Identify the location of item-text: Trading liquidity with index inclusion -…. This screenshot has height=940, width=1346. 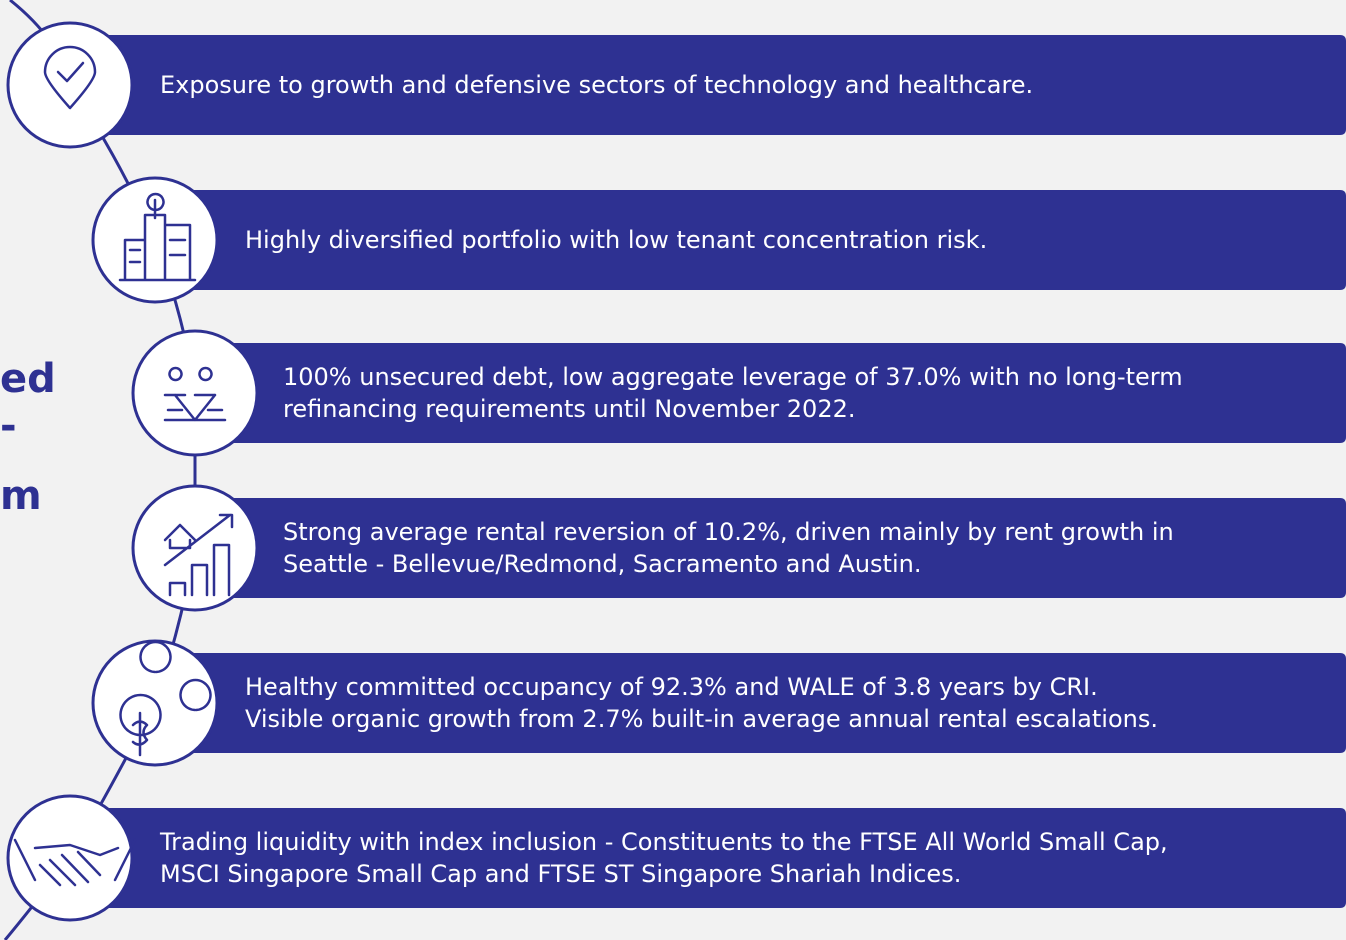
(663, 842).